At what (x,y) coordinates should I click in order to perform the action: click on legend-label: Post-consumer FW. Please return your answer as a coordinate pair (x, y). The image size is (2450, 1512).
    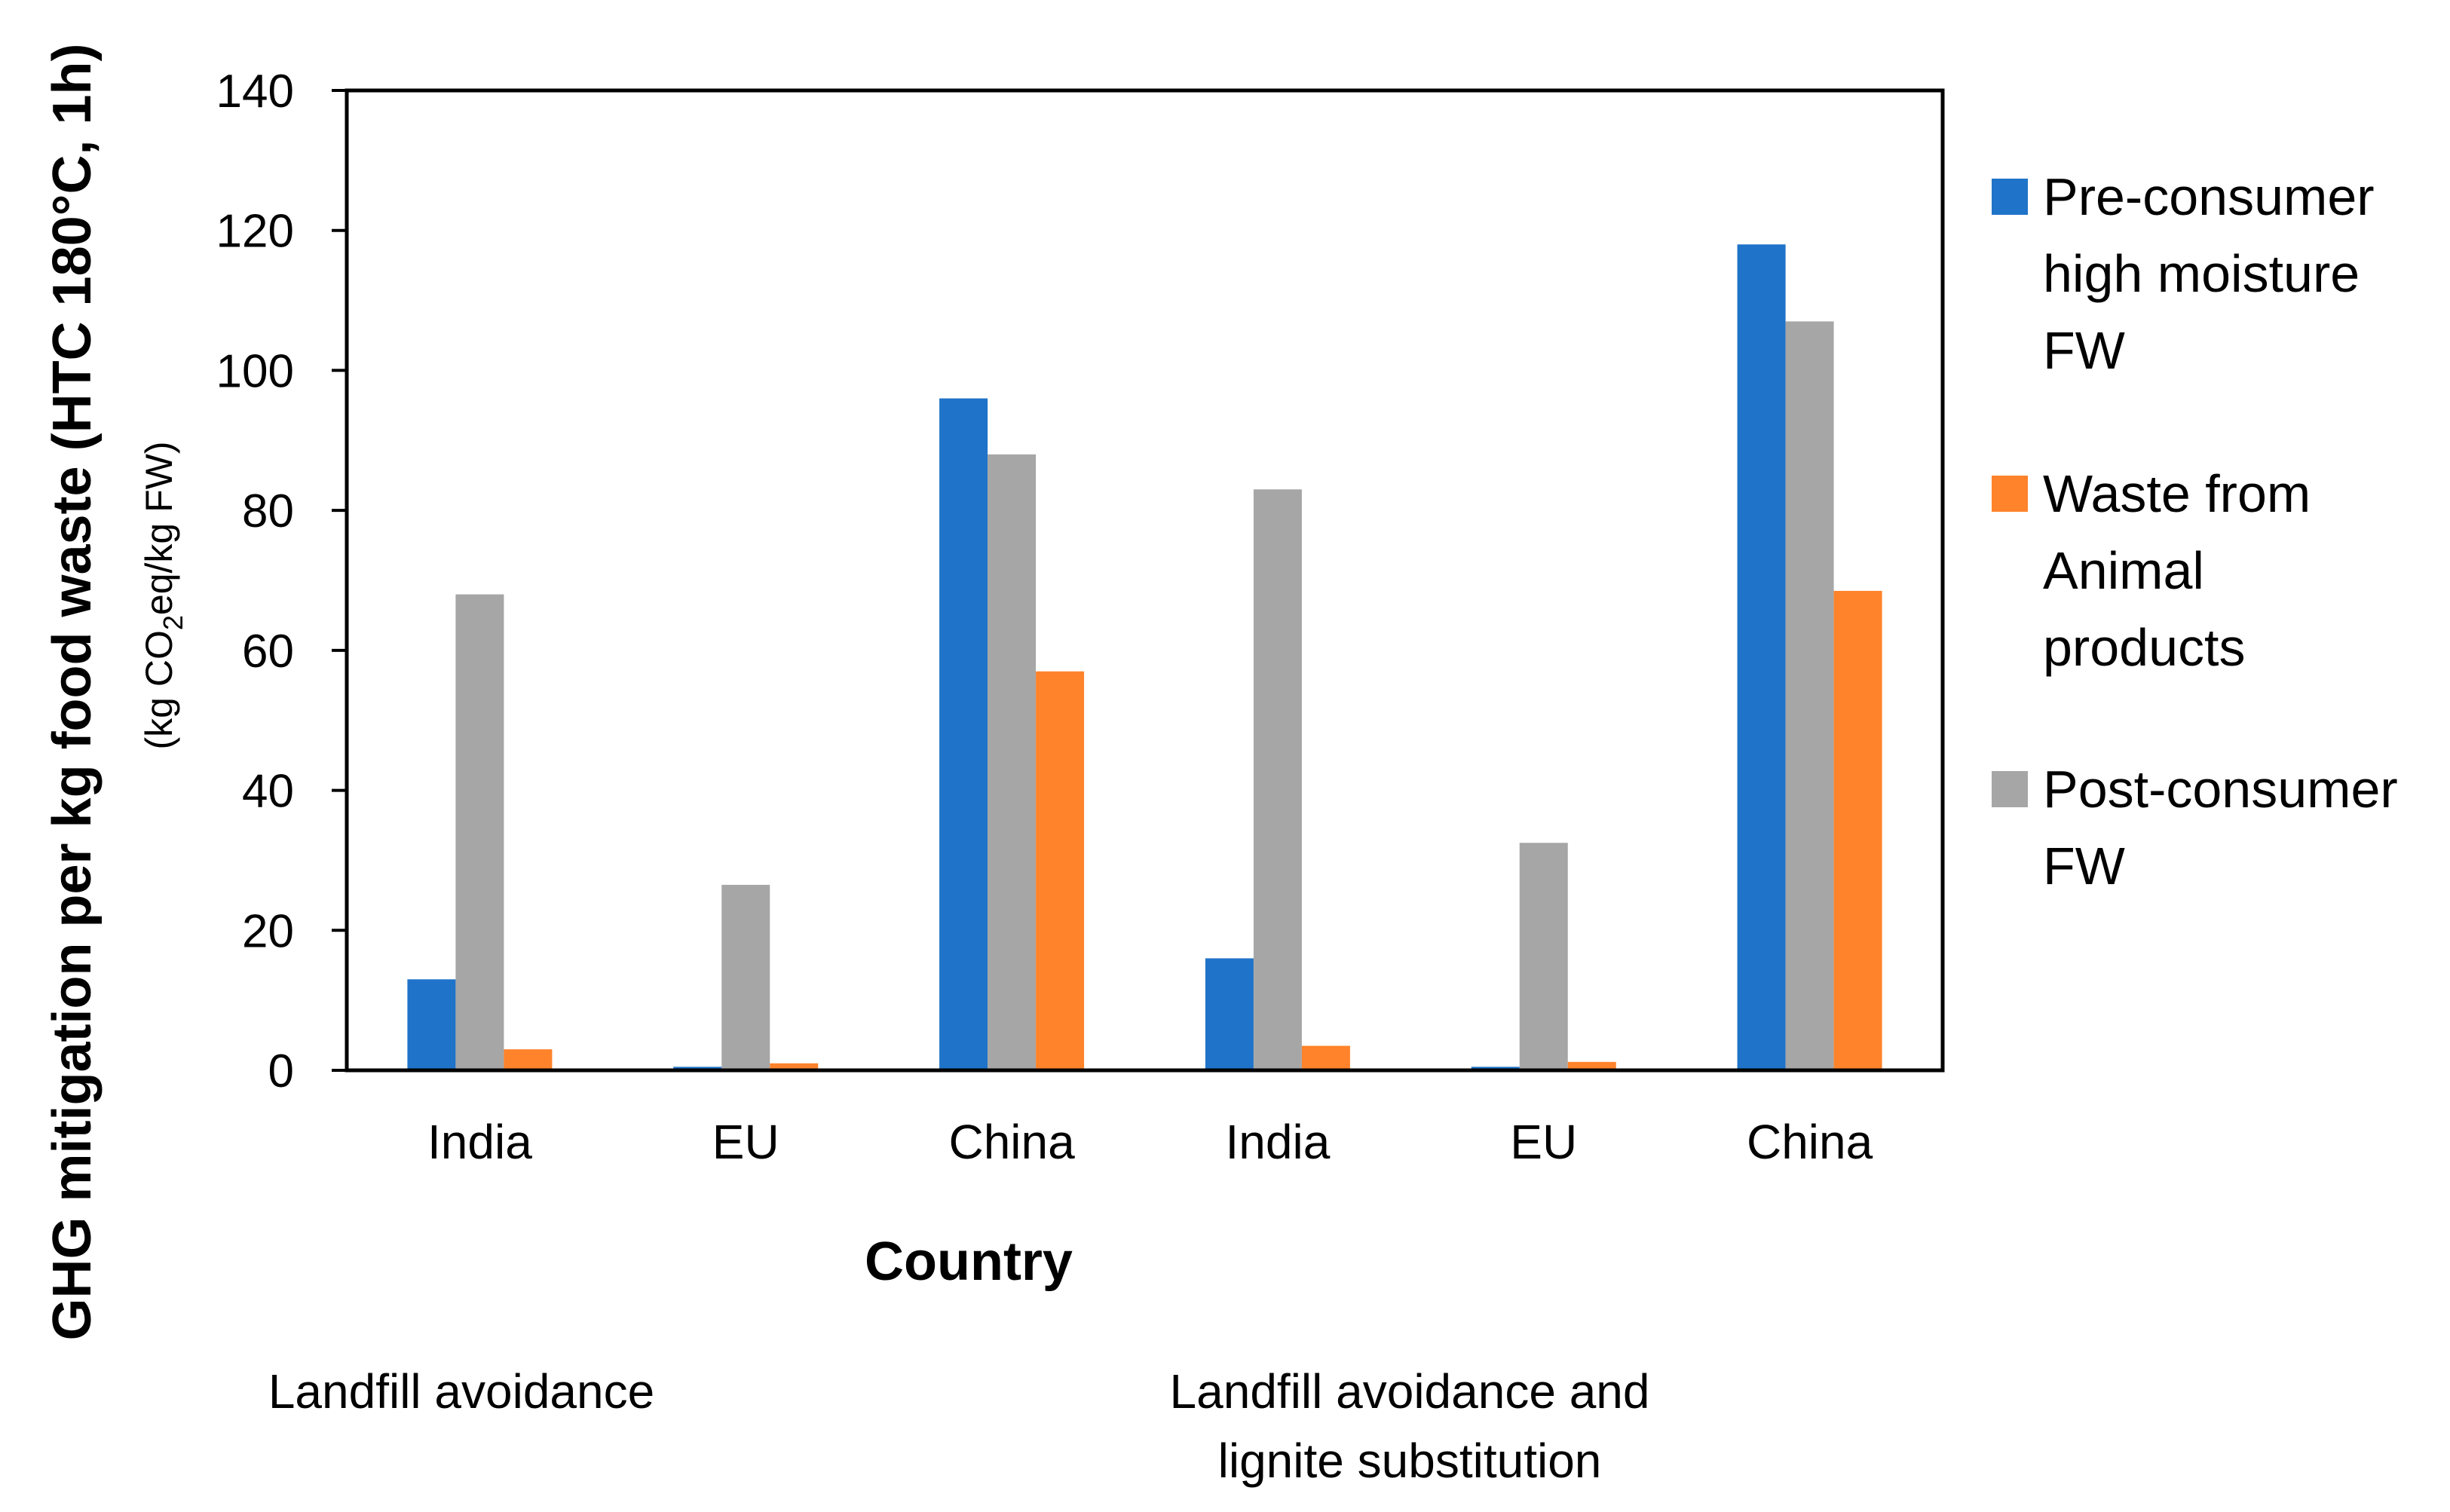
    Looking at the image, I should click on (2220, 827).